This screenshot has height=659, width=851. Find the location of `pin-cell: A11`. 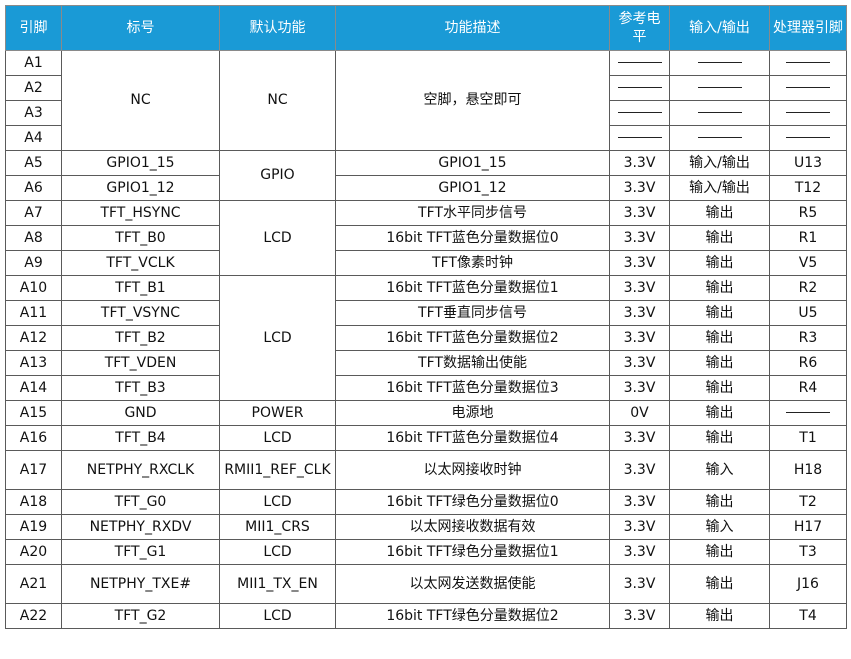

pin-cell: A11 is located at coordinates (33, 313).